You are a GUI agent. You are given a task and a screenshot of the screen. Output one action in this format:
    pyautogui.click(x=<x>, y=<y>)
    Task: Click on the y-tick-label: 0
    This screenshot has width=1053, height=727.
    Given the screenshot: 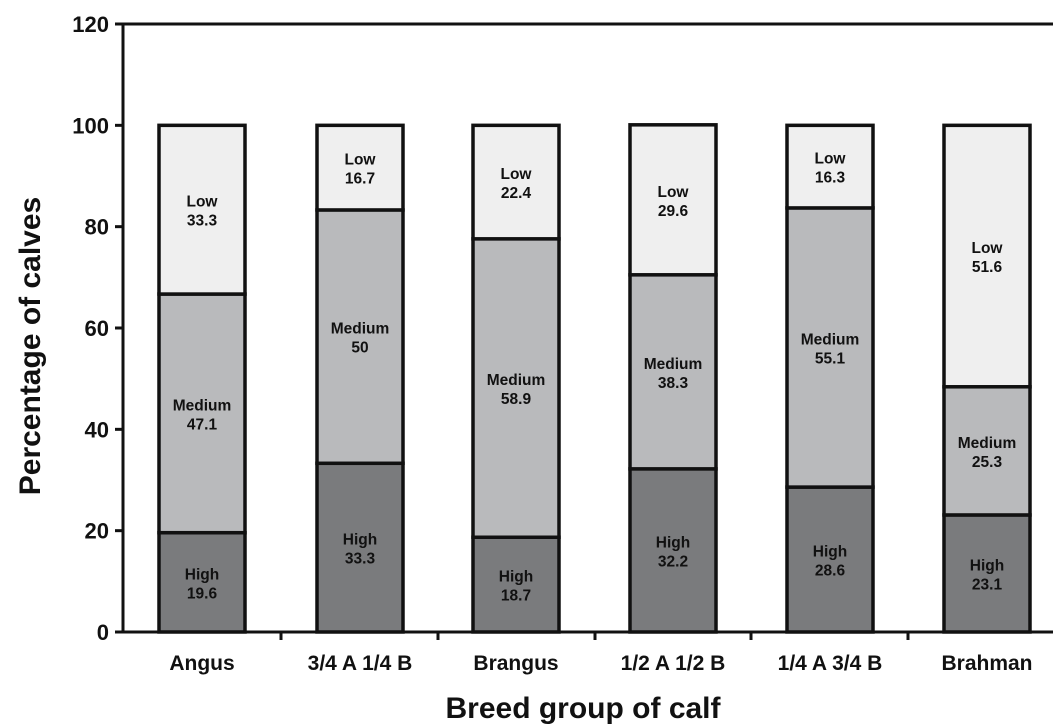 What is the action you would take?
    pyautogui.click(x=103, y=632)
    